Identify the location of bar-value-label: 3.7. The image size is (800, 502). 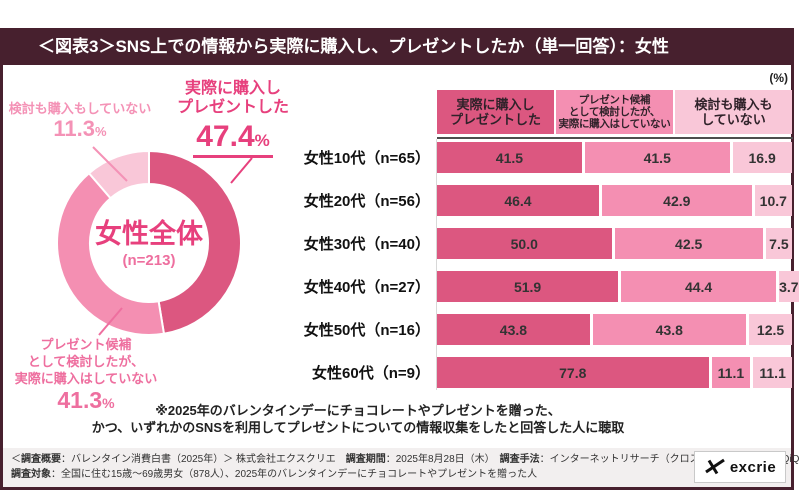
(789, 286).